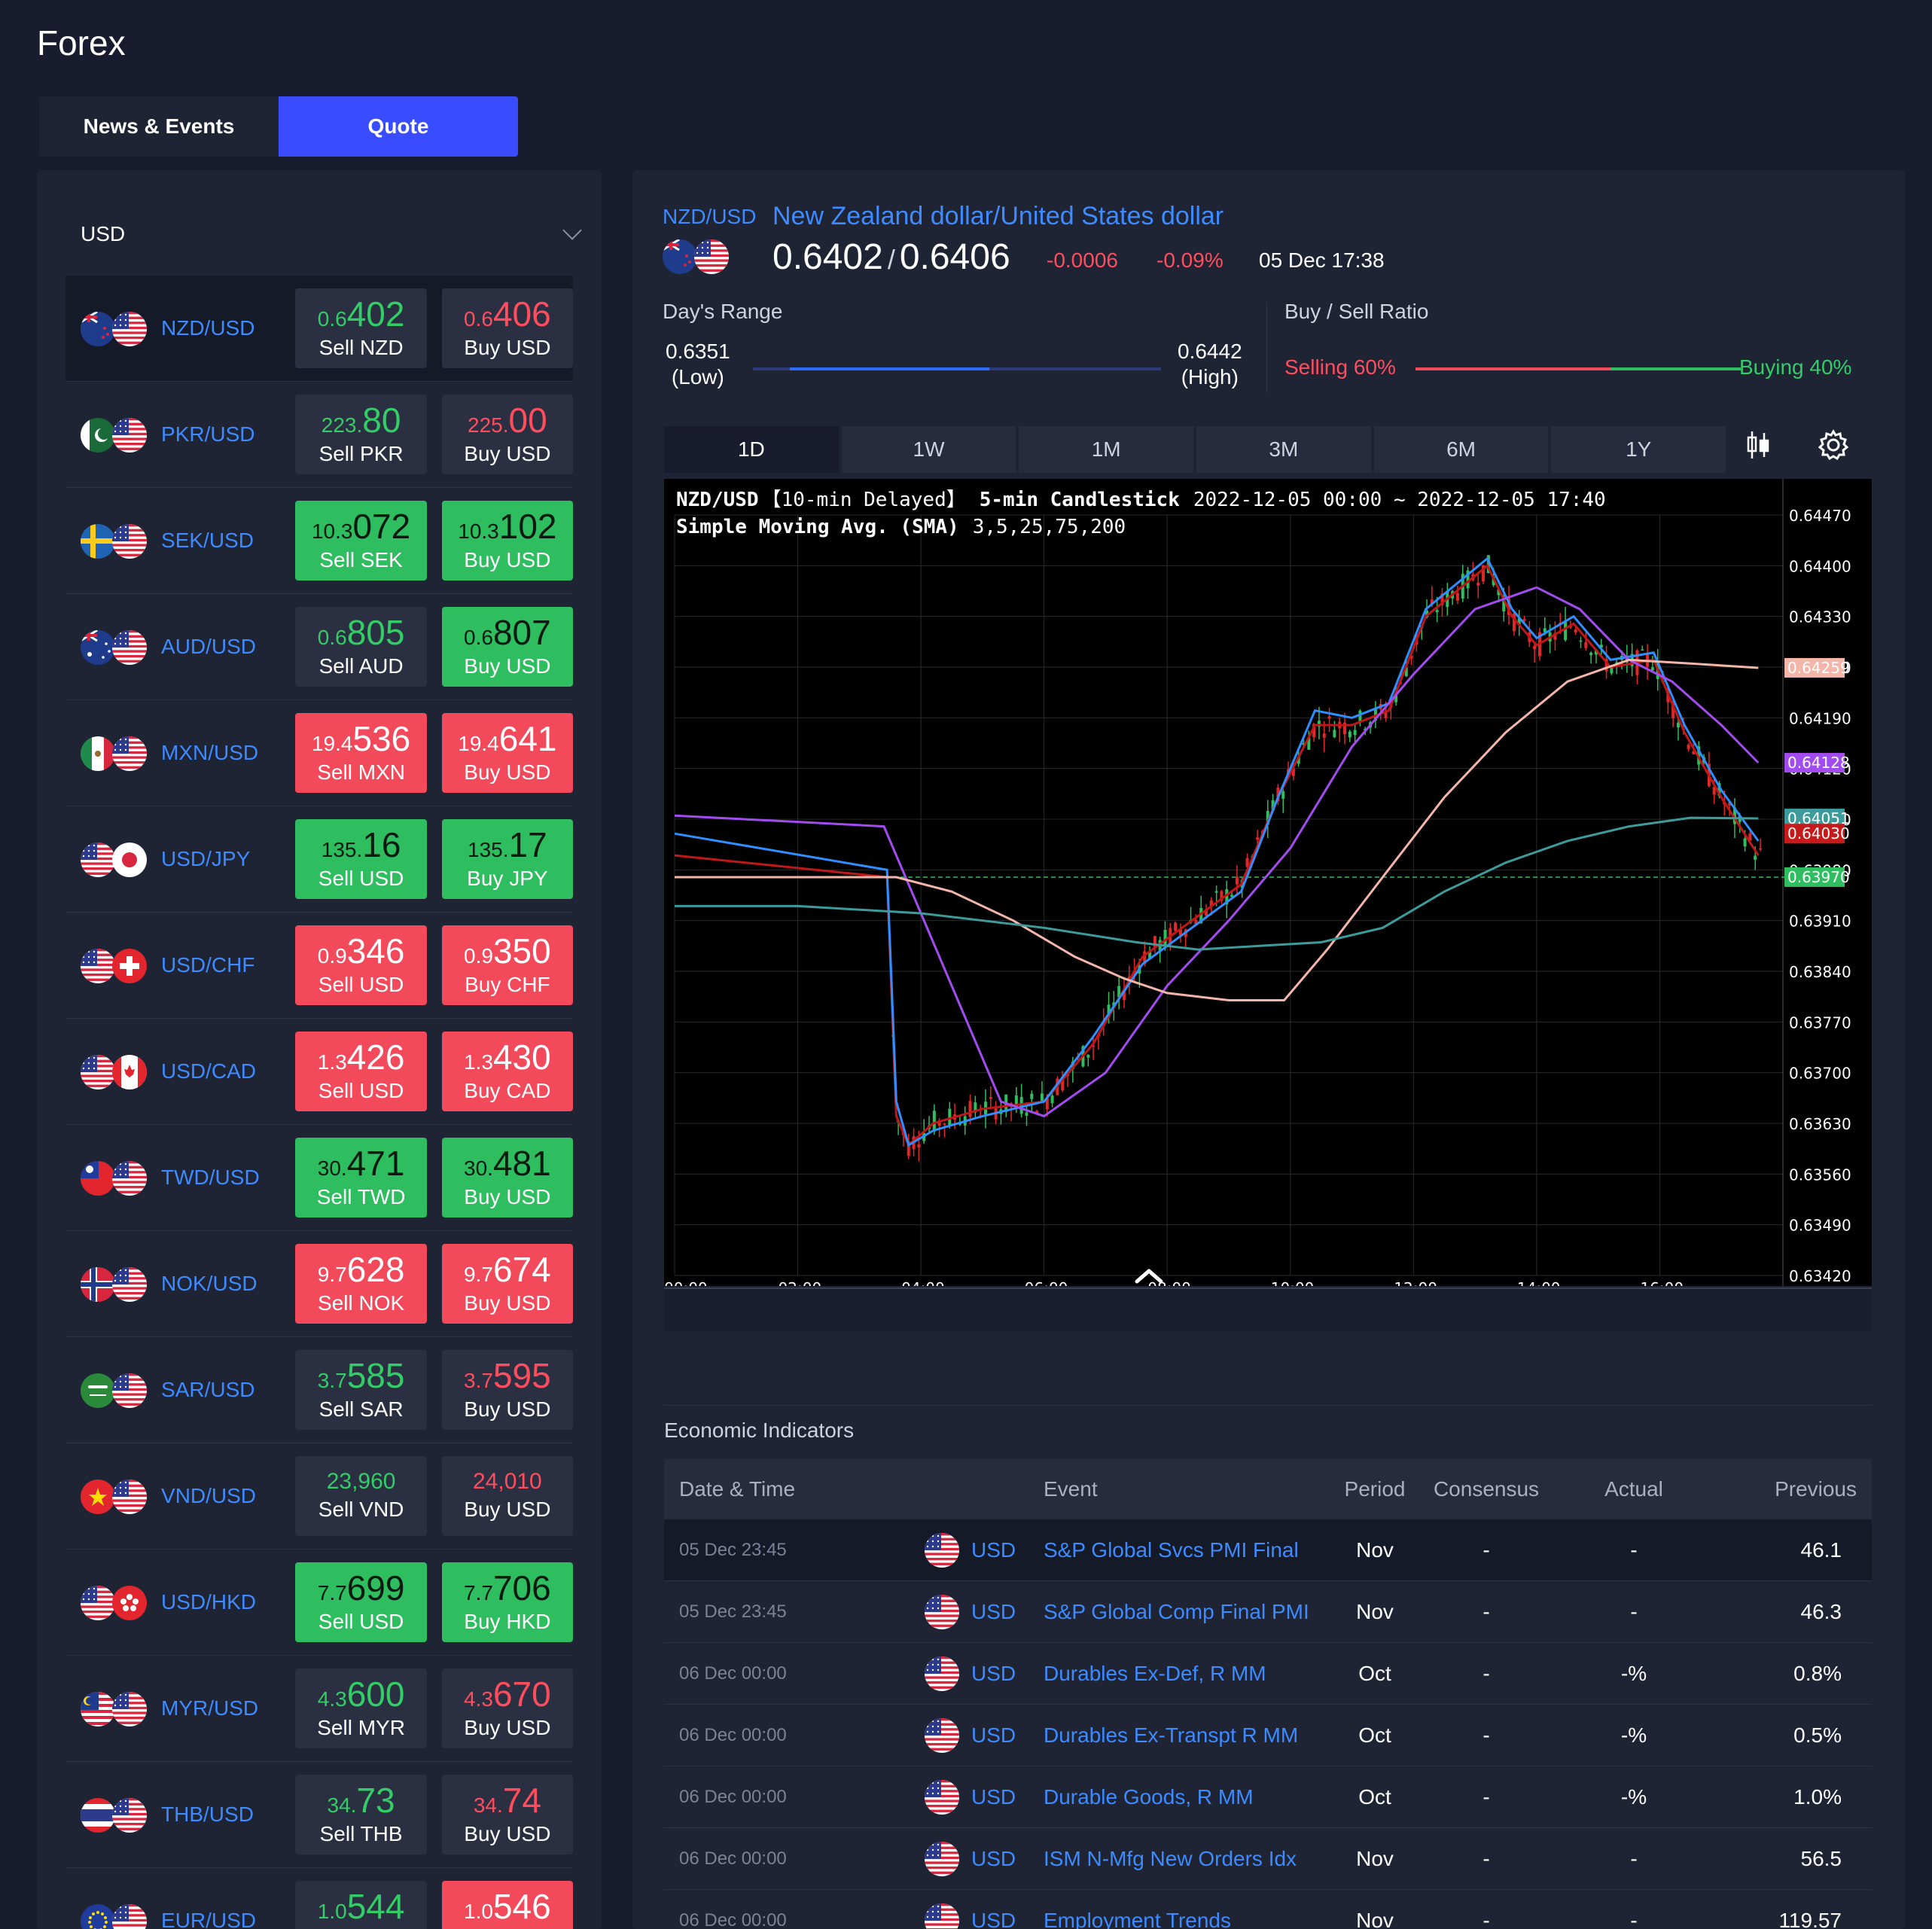 The height and width of the screenshot is (1929, 1932). I want to click on pair-row-usd-chf: USD/CHF 0.9 346 Sell USD 0.9 350 Buy CHF, so click(320, 966).